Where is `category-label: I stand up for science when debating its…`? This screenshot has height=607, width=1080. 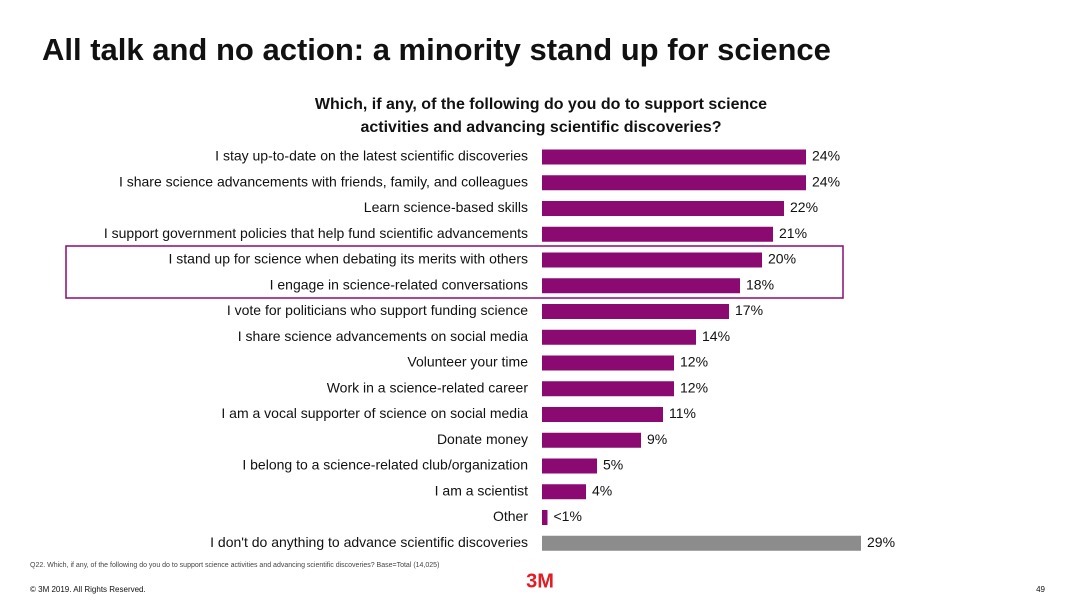
category-label: I stand up for science when debating its… is located at coordinates (348, 259).